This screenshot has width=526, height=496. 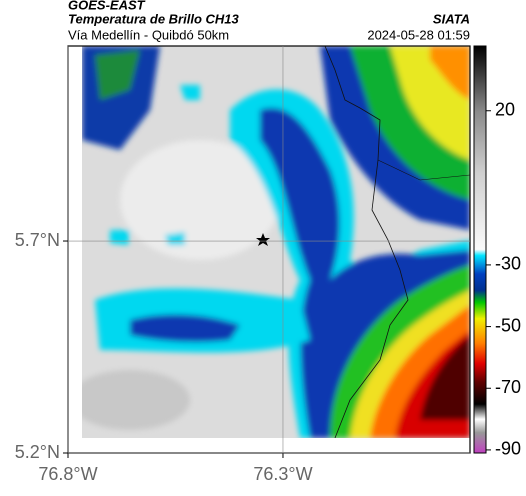 What do you see at coordinates (37, 452) in the screenshot?
I see `y-tick-label: 5.2°N` at bounding box center [37, 452].